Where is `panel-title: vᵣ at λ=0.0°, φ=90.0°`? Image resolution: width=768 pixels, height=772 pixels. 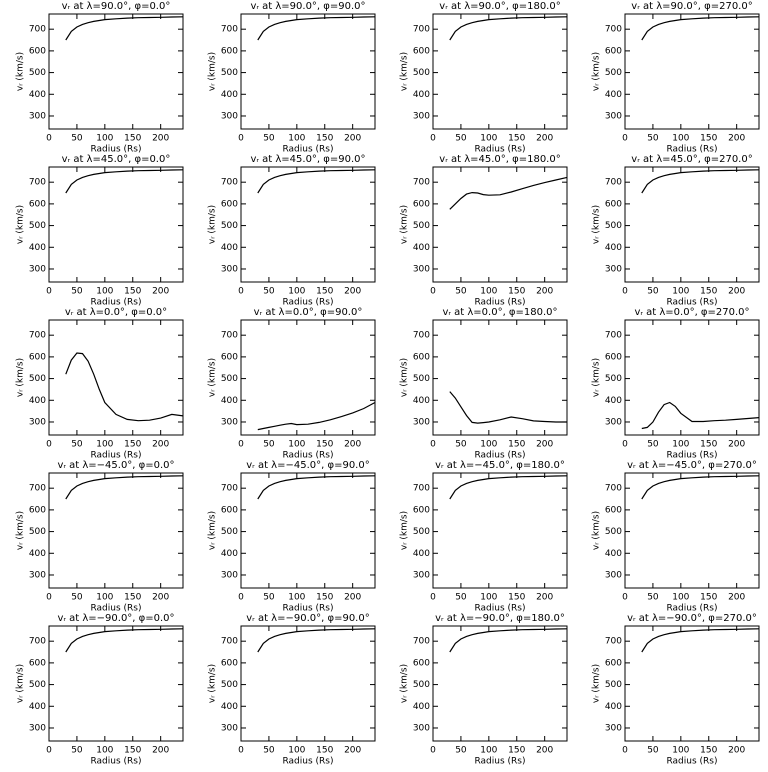
panel-title: vᵣ at λ=0.0°, φ=90.0° is located at coordinates (308, 312).